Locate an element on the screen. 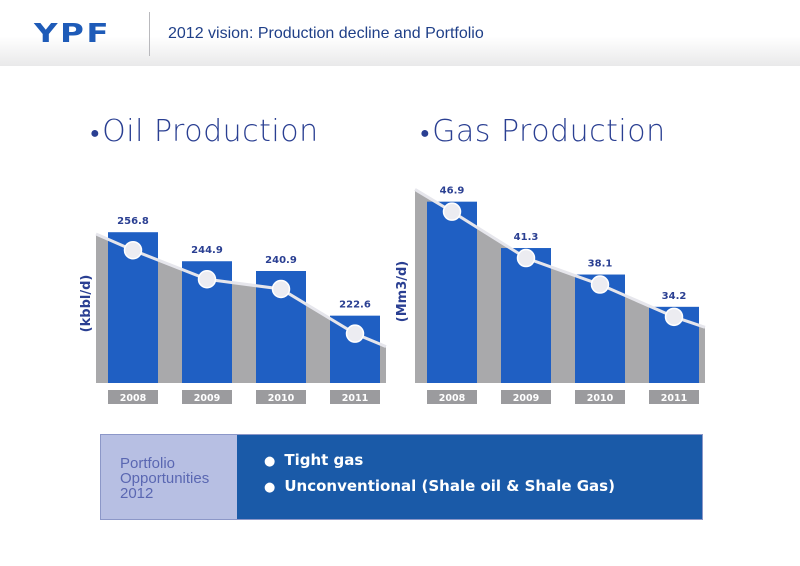 This screenshot has height=566, width=800. oil-title-text: Oil Production is located at coordinates (210, 131).